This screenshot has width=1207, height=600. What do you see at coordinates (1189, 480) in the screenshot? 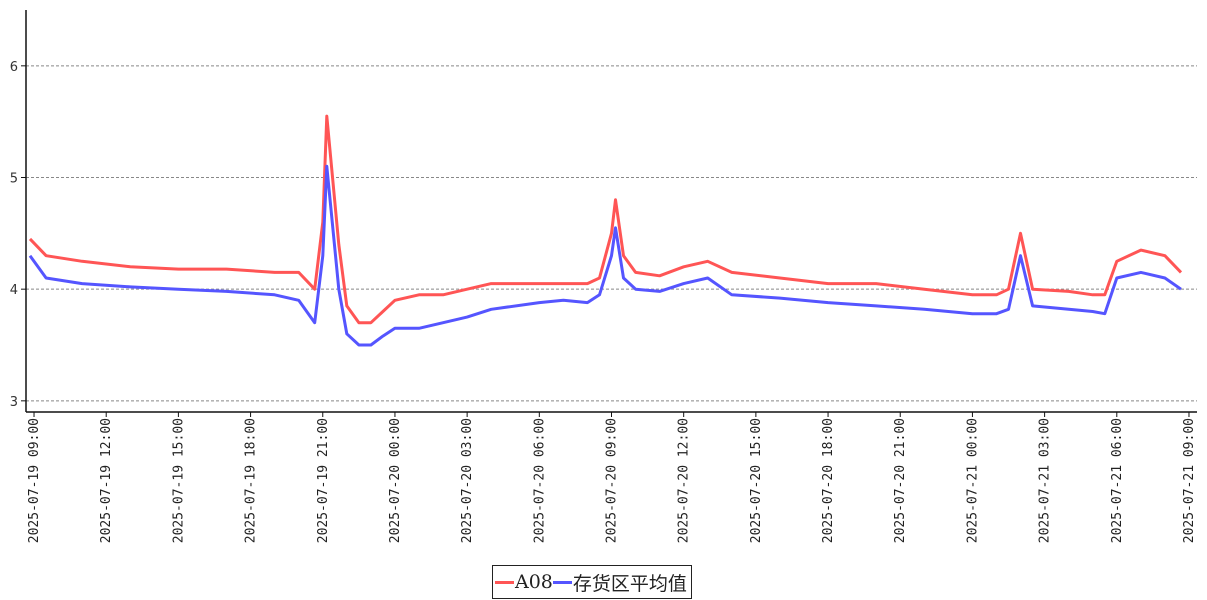
I see `x-tick-label: 2025-07-21 09:00` at bounding box center [1189, 480].